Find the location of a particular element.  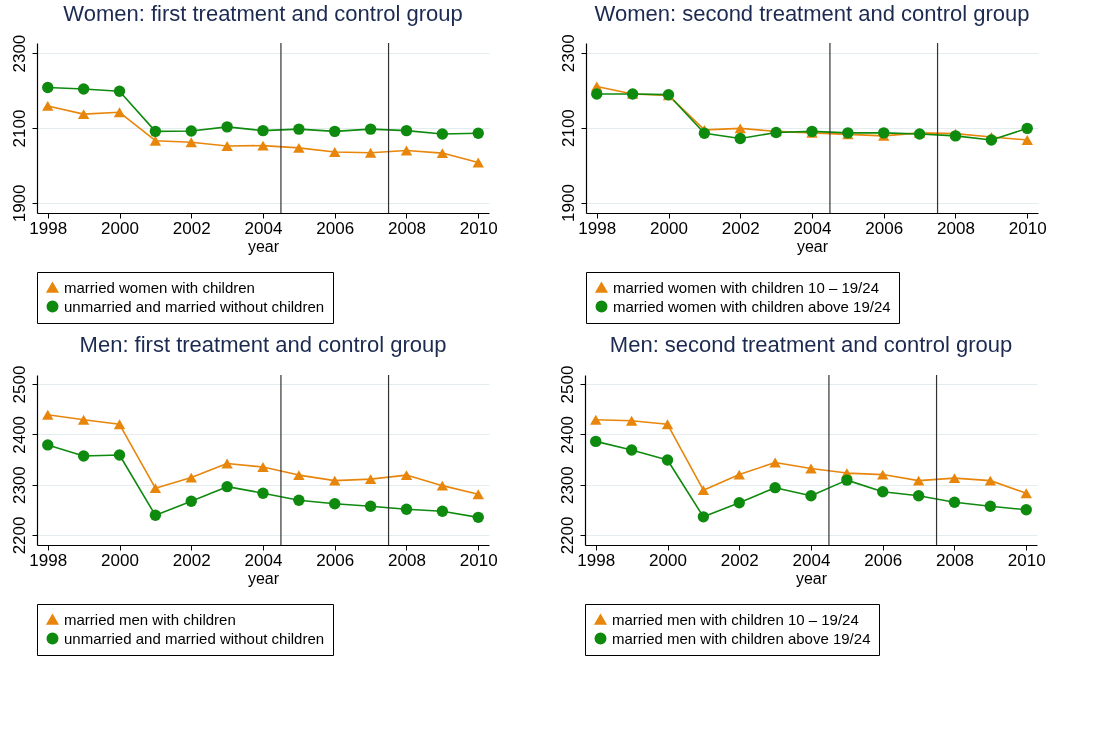

x-axis-title: year is located at coordinates (811, 578).